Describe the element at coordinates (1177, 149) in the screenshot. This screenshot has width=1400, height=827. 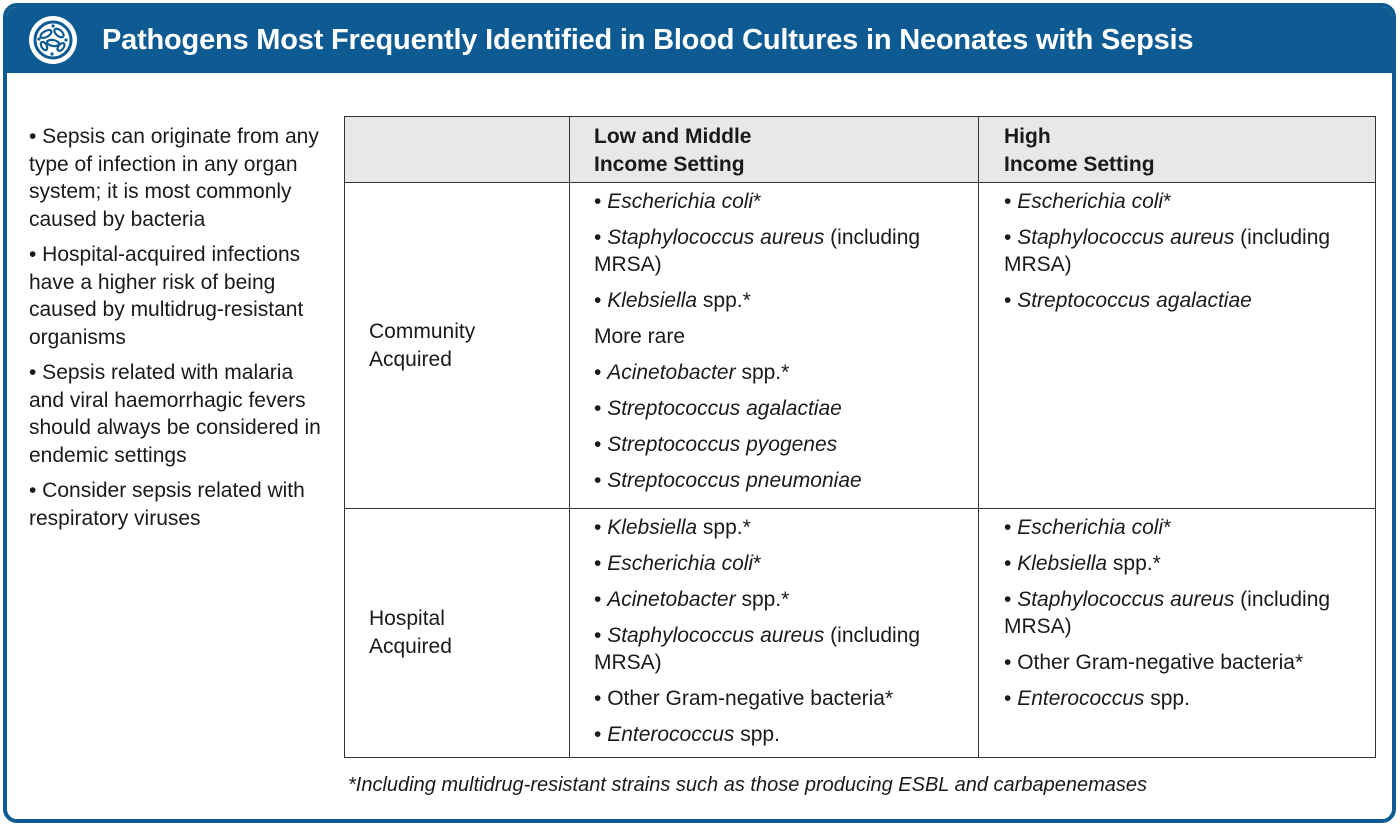
I see `column-header-high-income: High Income Setting` at that location.